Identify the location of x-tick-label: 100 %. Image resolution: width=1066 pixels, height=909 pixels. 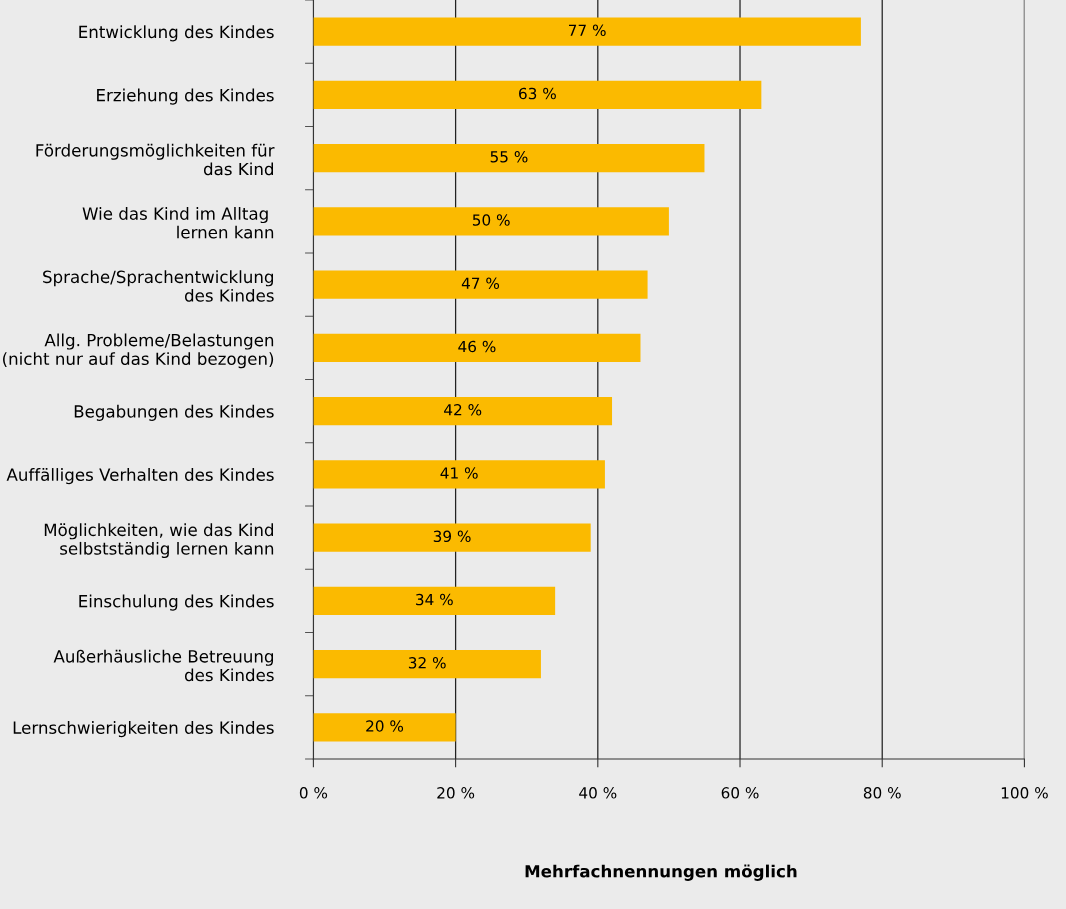
(1024, 793).